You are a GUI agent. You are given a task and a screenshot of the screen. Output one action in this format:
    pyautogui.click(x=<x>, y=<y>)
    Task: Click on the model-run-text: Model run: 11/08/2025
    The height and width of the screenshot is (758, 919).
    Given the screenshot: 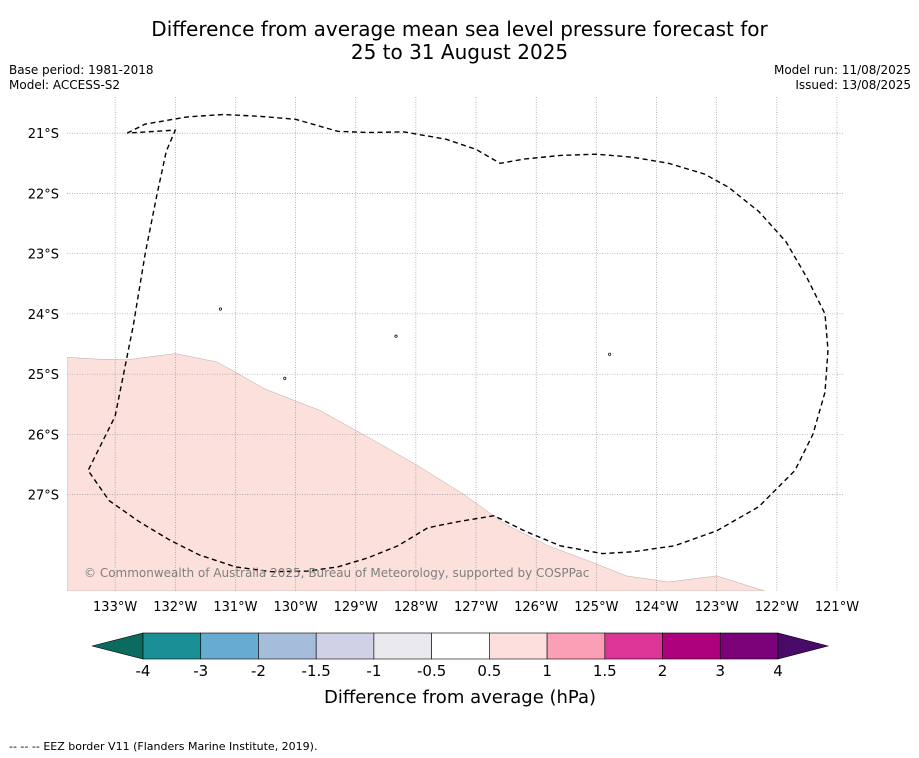 What is the action you would take?
    pyautogui.click(x=842, y=70)
    